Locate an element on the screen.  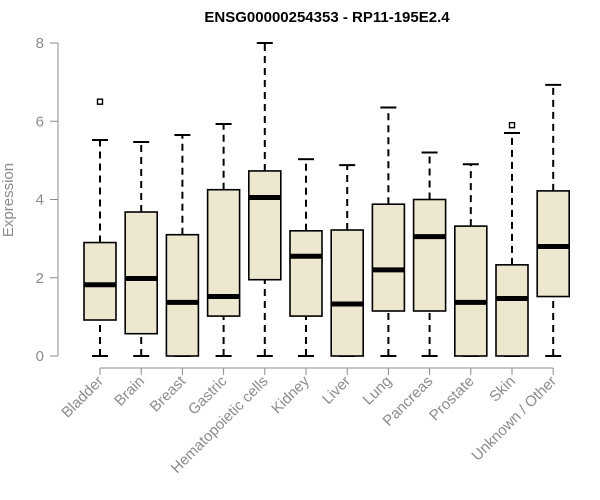
x-tick: Kidney is located at coordinates (290, 392).